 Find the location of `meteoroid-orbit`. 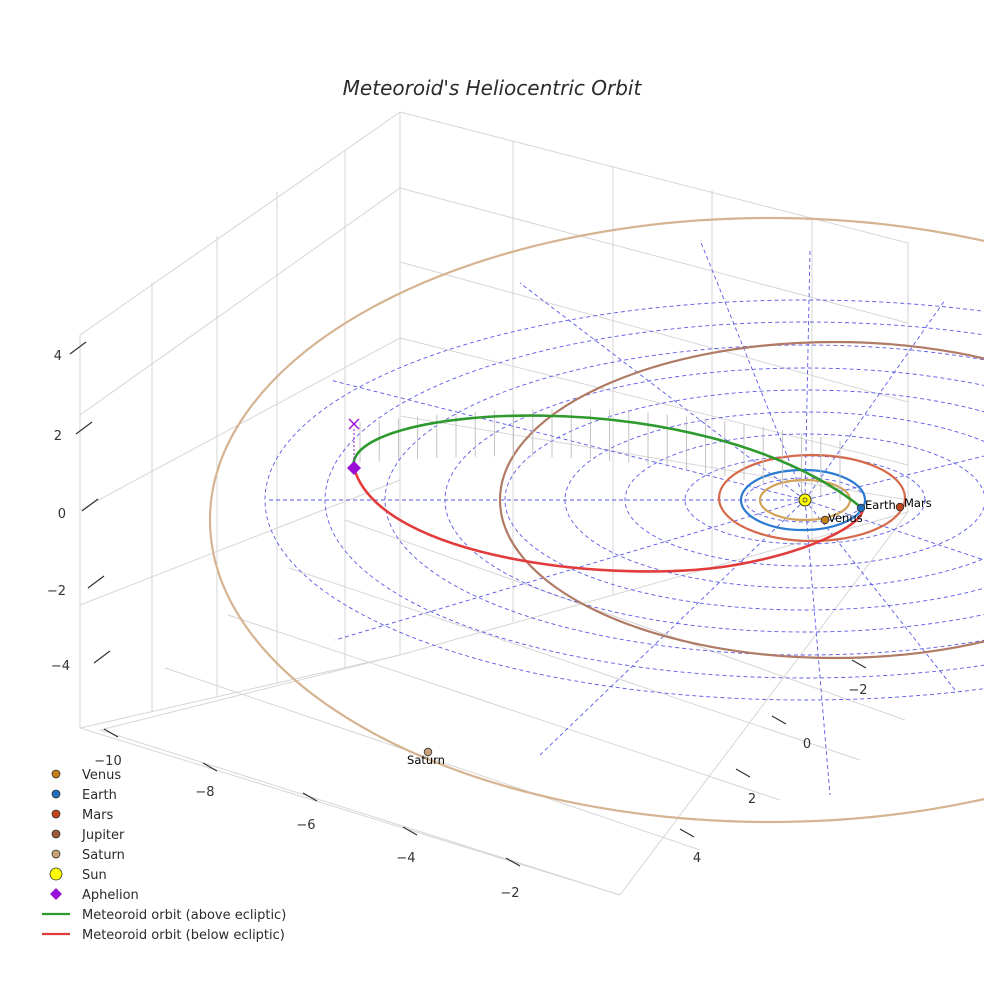

meteoroid-orbit is located at coordinates (608, 493).